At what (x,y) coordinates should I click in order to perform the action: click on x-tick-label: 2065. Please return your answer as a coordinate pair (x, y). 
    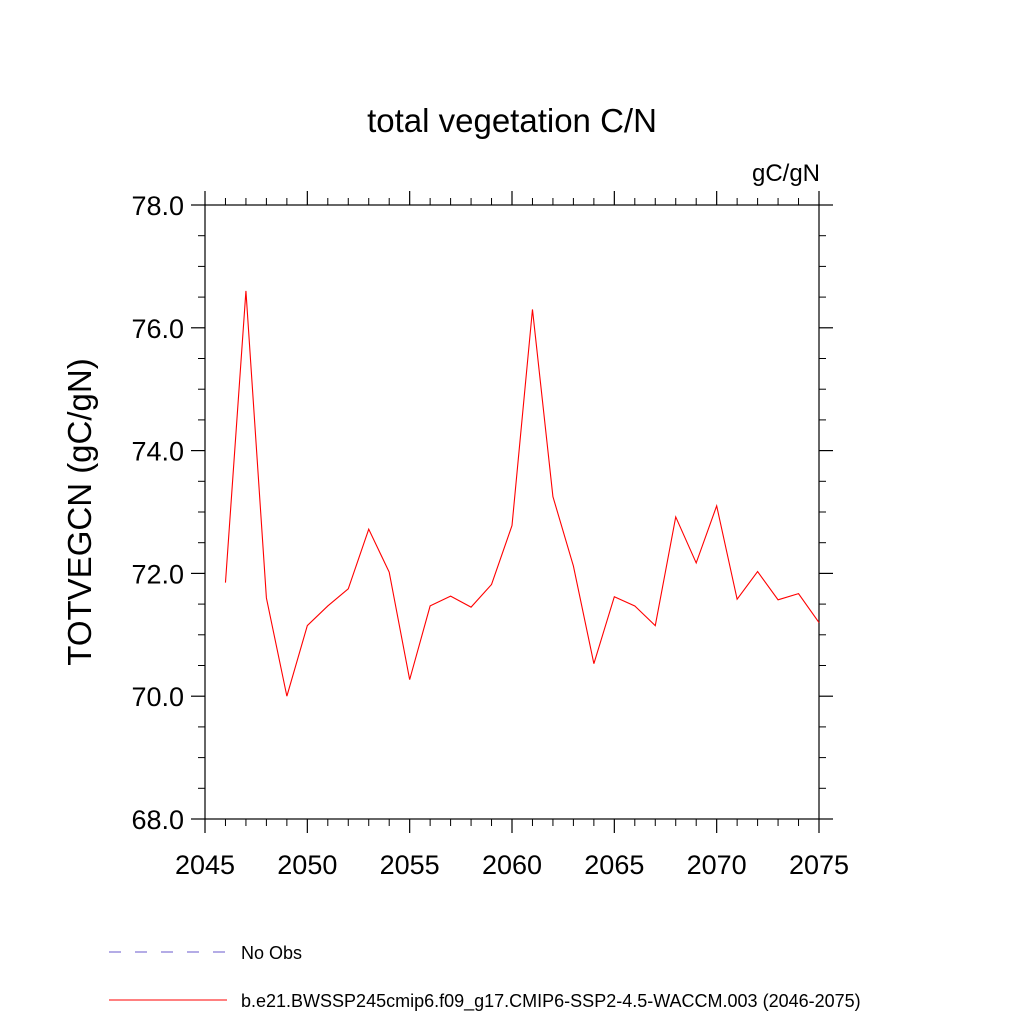
    Looking at the image, I should click on (614, 865).